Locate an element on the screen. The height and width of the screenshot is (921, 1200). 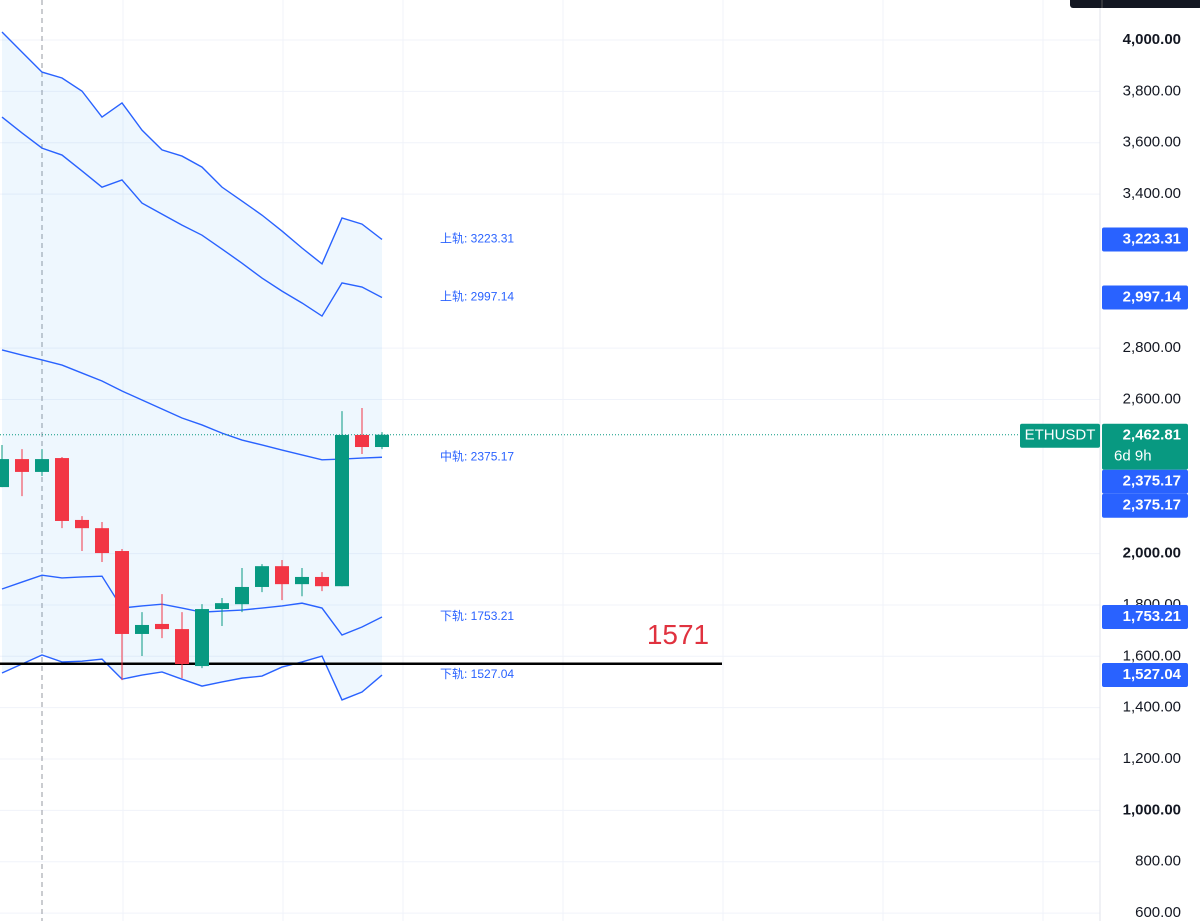
price-tag-label: 3,223.31 is located at coordinates (1152, 238).